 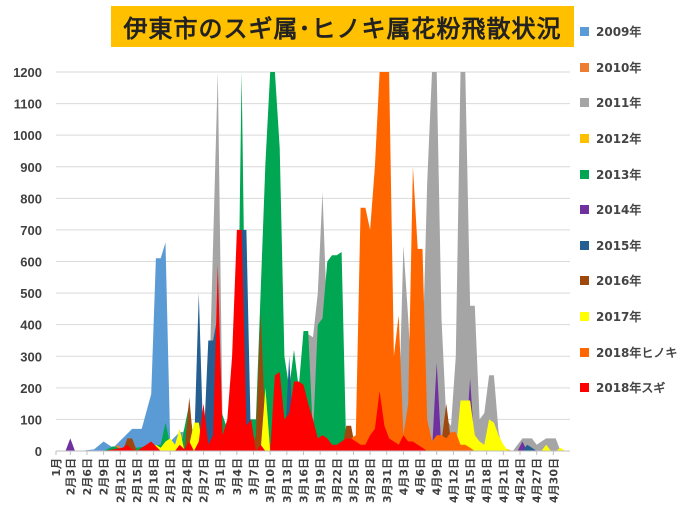 What do you see at coordinates (631, 388) in the screenshot?
I see `legend-label: 2018年スギ` at bounding box center [631, 388].